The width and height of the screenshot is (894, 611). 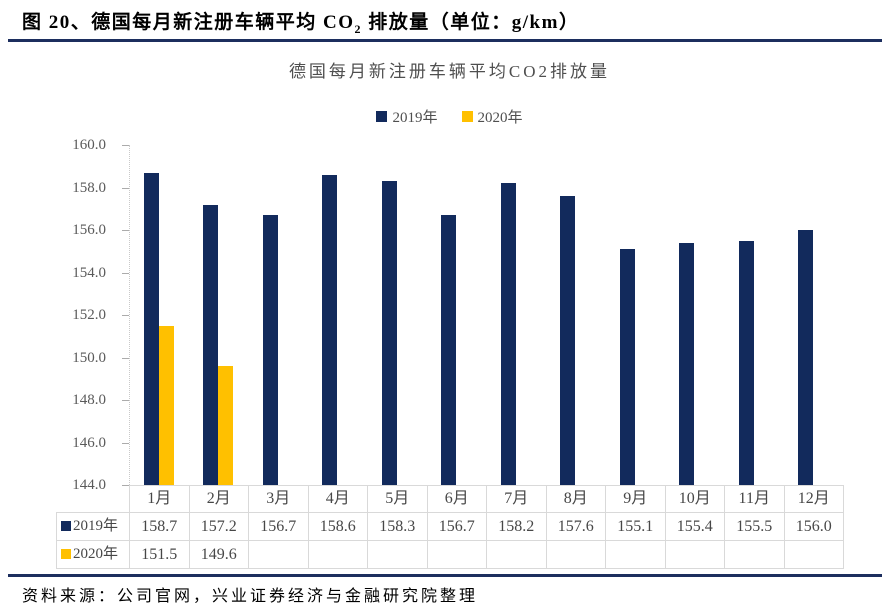 I want to click on month-header-cell-m3: 3月, so click(x=278, y=499).